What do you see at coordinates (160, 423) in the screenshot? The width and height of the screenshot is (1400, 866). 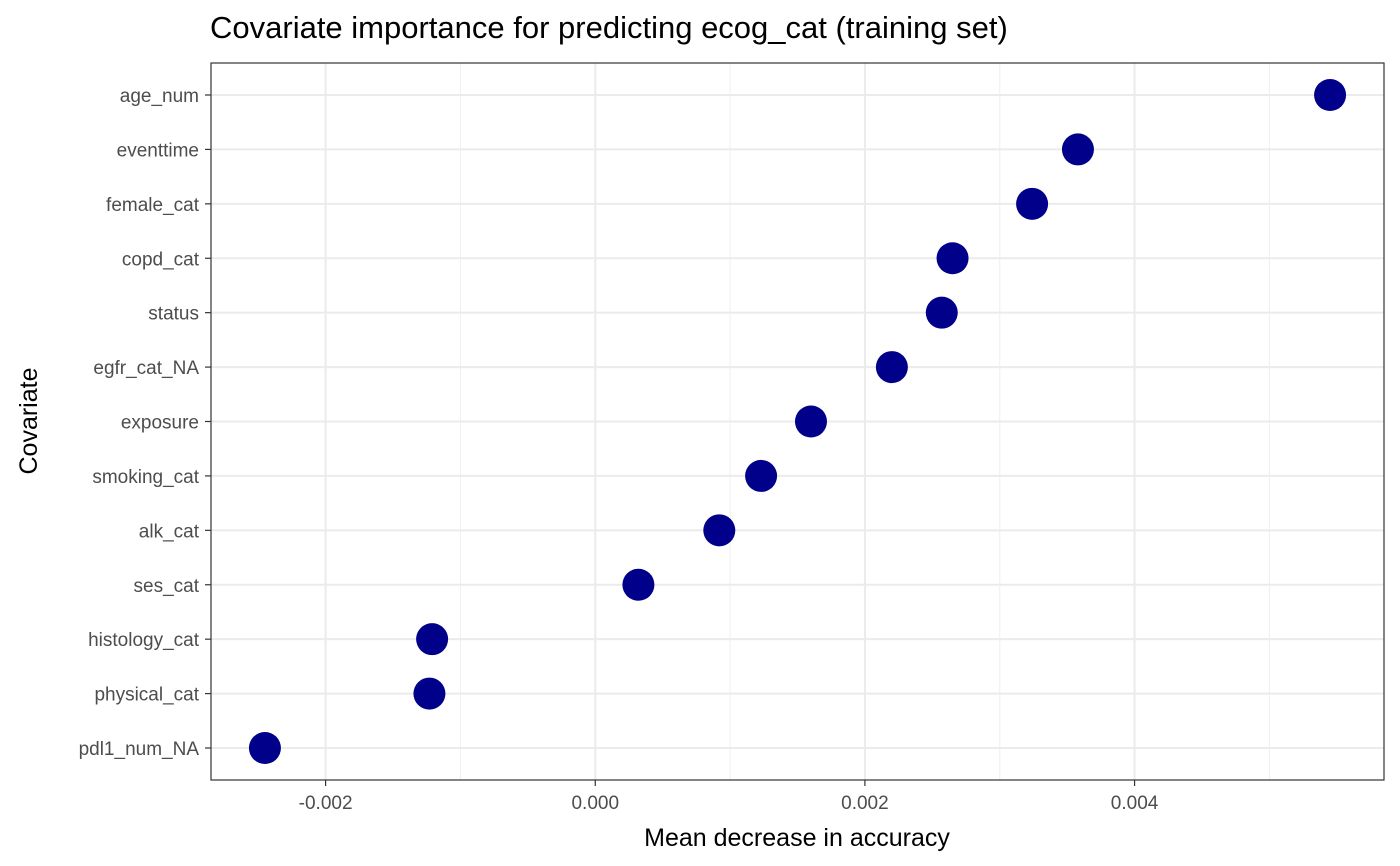 I see `y-tick-label: exposure` at bounding box center [160, 423].